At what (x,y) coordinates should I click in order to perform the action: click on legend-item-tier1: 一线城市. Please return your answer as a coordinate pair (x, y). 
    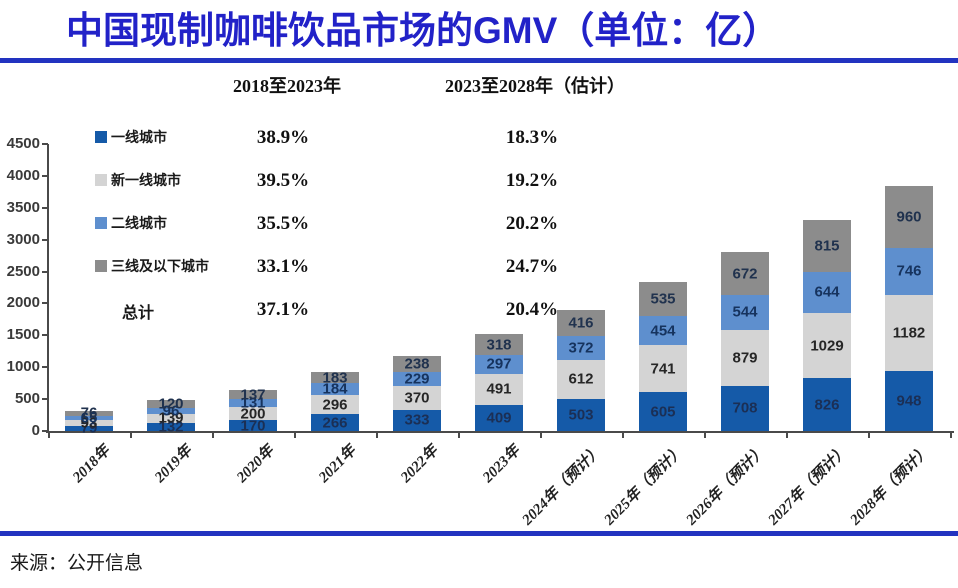
    Looking at the image, I should click on (131, 137).